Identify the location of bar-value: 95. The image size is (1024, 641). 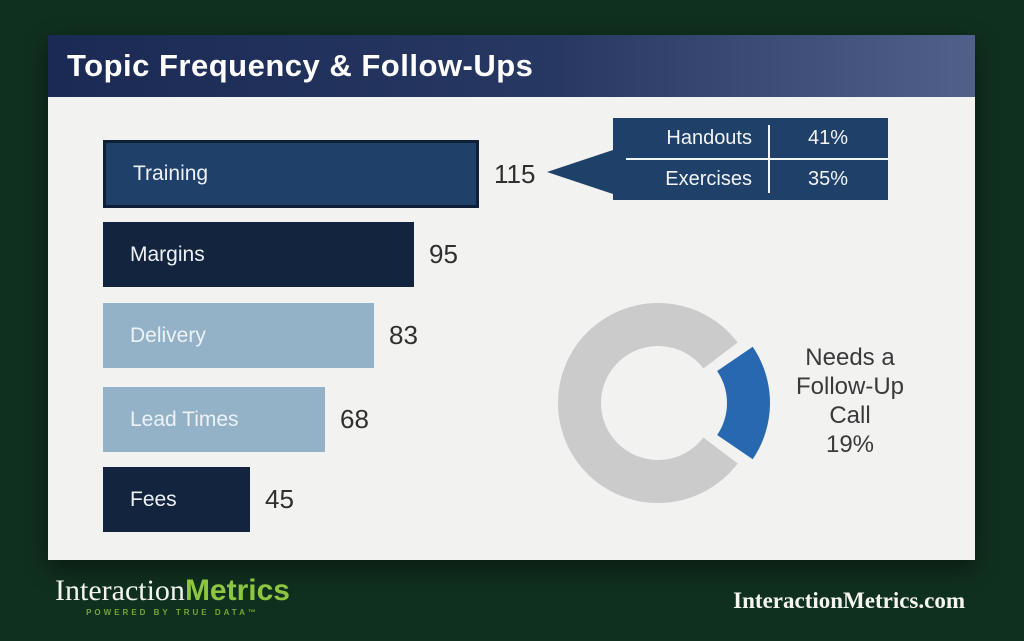
(443, 254).